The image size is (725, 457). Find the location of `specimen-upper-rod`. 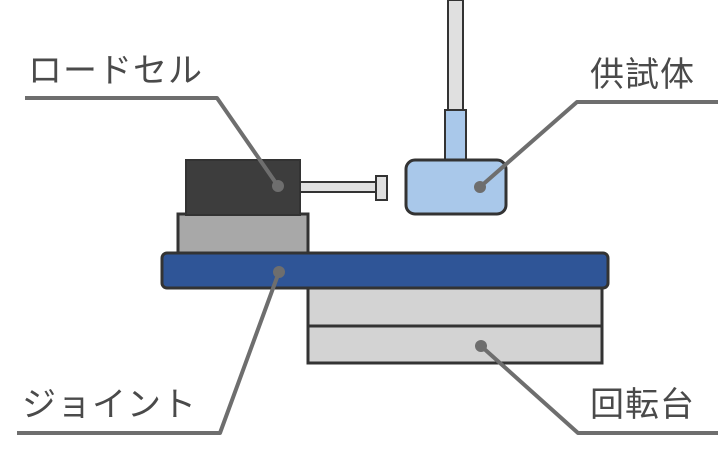

specimen-upper-rod is located at coordinates (455, 55).